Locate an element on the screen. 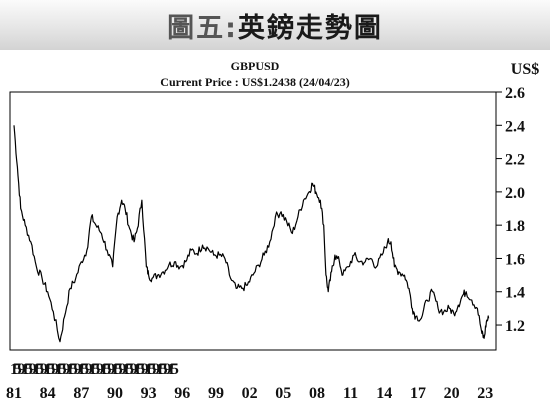 The image size is (550, 408). title-banner: 圖五:英鎊走勢圖 is located at coordinates (275, 25).